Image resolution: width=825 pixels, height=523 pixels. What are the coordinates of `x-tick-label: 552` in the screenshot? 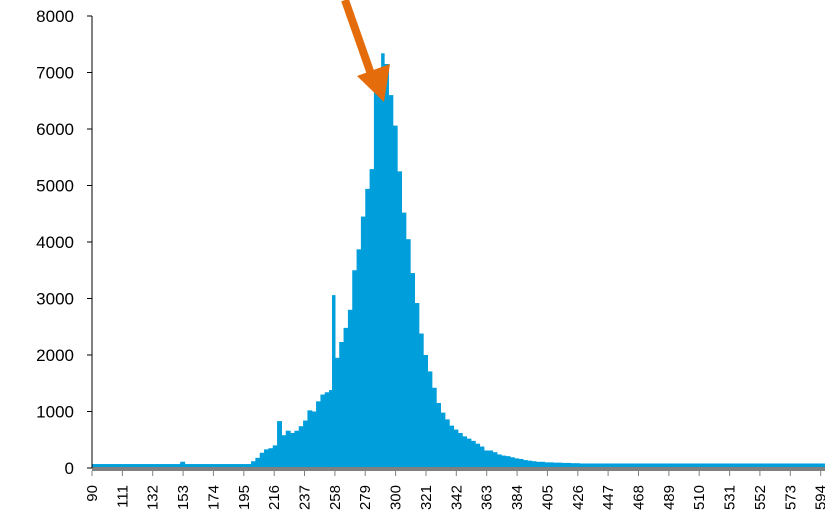 It's located at (760, 497).